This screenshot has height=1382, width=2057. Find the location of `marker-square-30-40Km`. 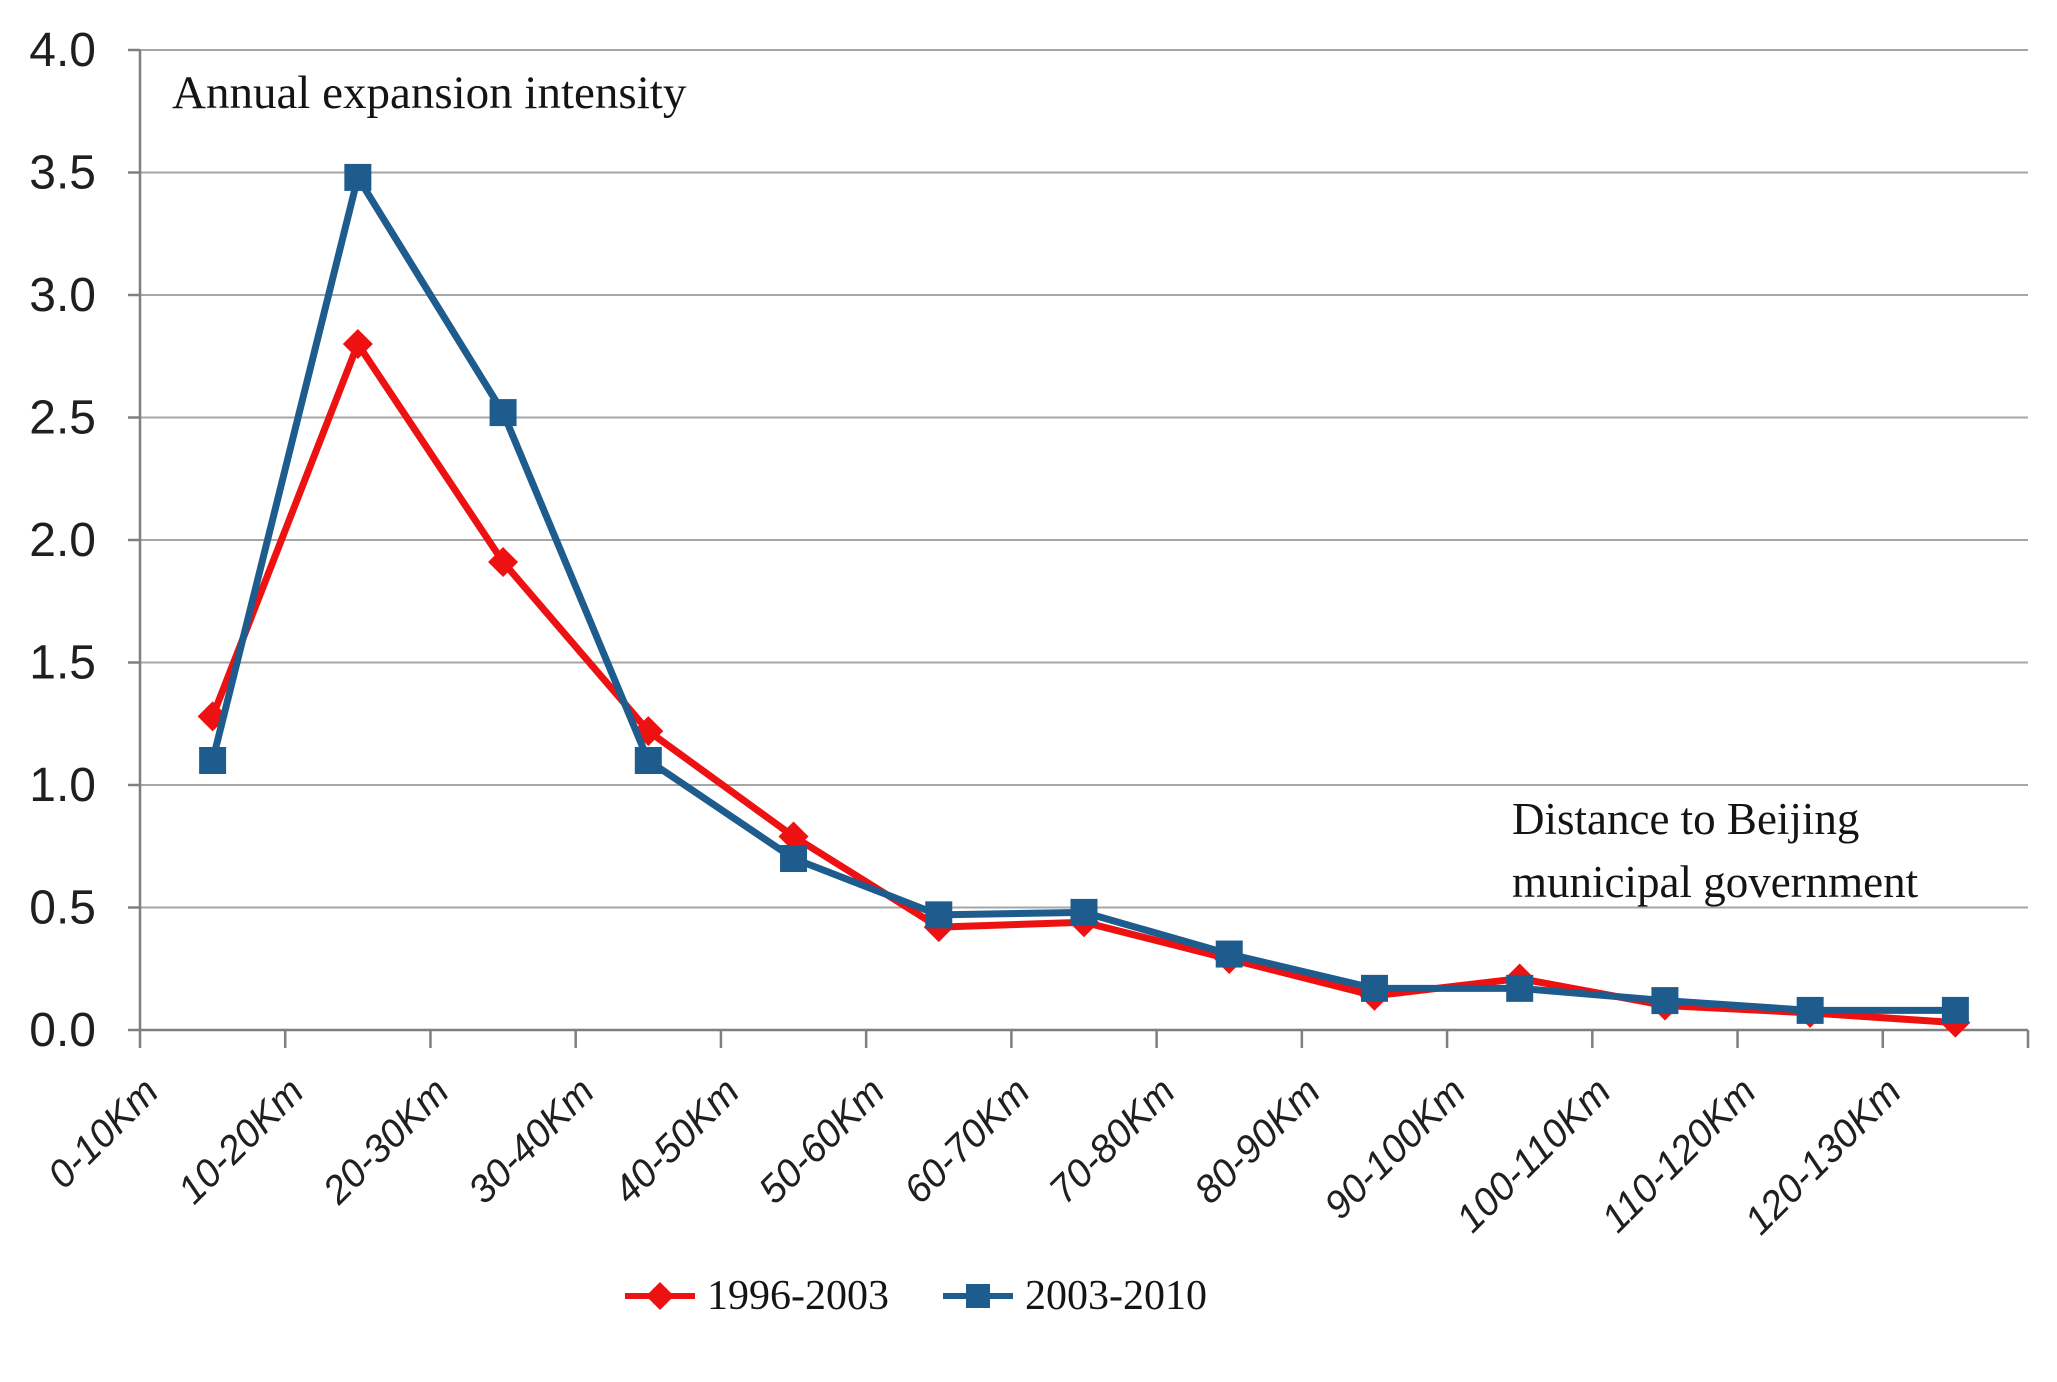

marker-square-30-40Km is located at coordinates (648, 760).